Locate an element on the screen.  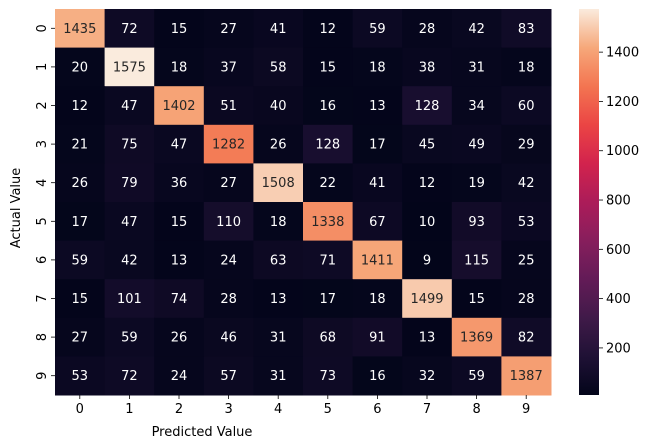
heatmap-cell-r3-c5 is located at coordinates (328, 144).